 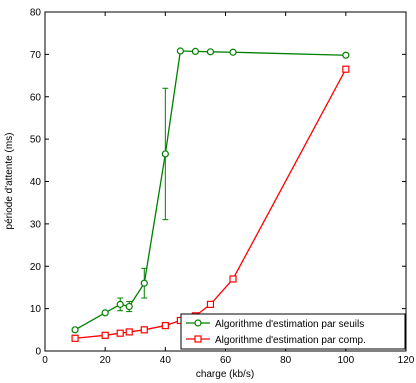 What do you see at coordinates (225, 374) in the screenshot?
I see `x-axis-label: charge (kb/s)` at bounding box center [225, 374].